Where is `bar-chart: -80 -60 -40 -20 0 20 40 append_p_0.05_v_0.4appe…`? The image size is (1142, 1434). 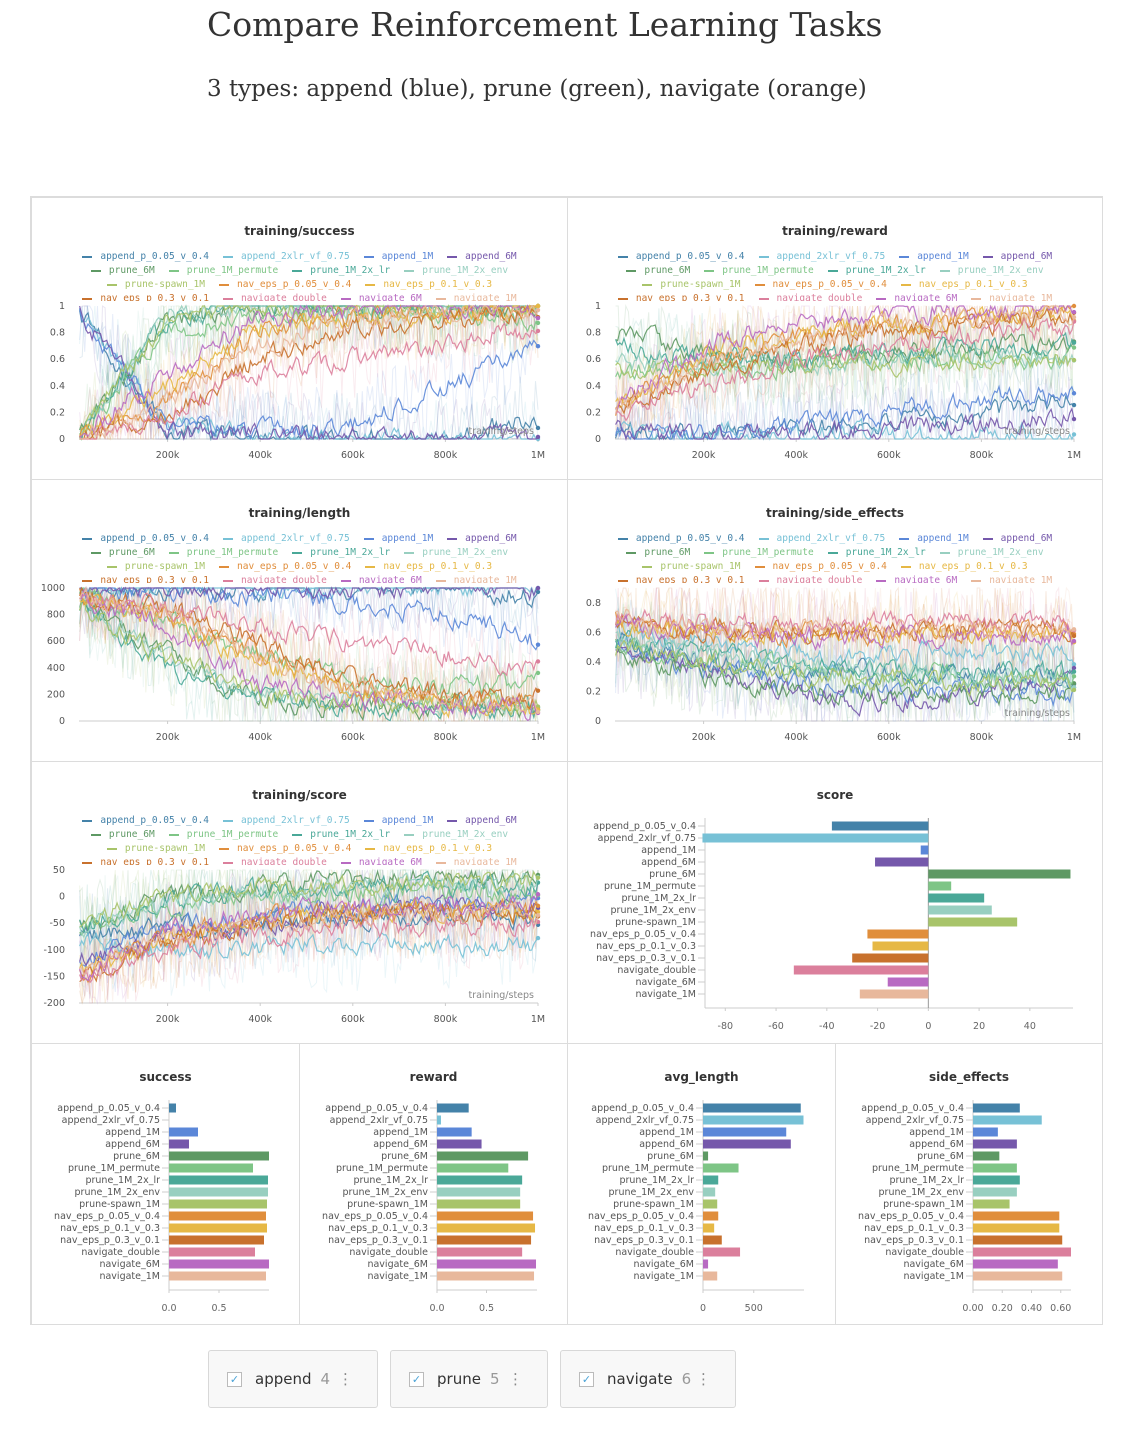 bar-chart: -80 -60 -40 -20 0 20 40 append_p_0.05_v_0.4appe… is located at coordinates (836, 903).